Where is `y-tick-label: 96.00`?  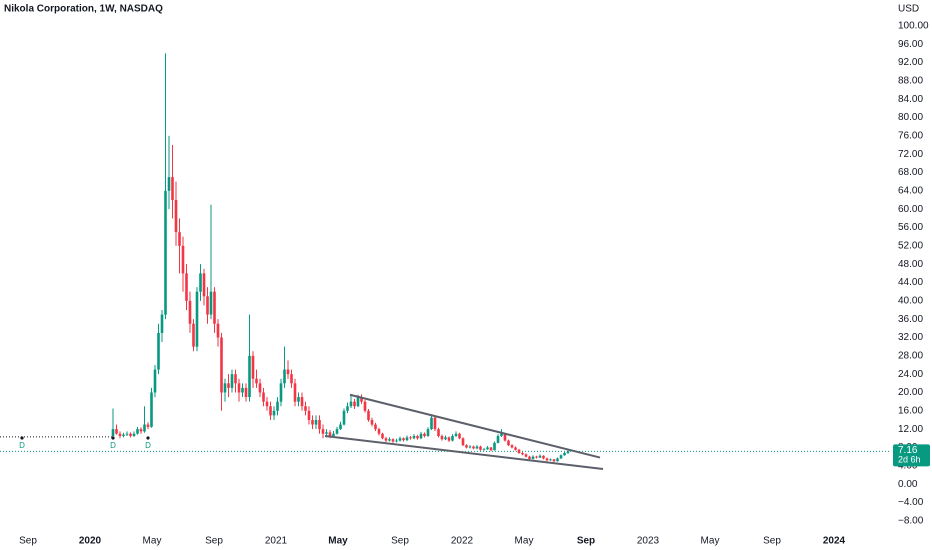
y-tick-label: 96.00 is located at coordinates (910, 44).